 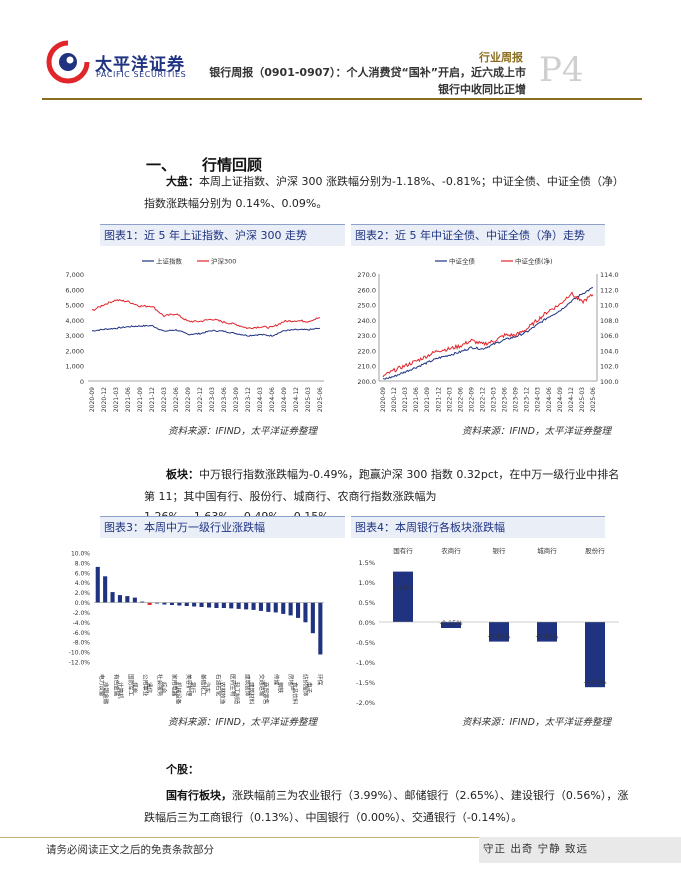 What do you see at coordinates (242, 431) in the screenshot?
I see `fig1-source: 资料来源：IFIND，太平洋证券整理` at bounding box center [242, 431].